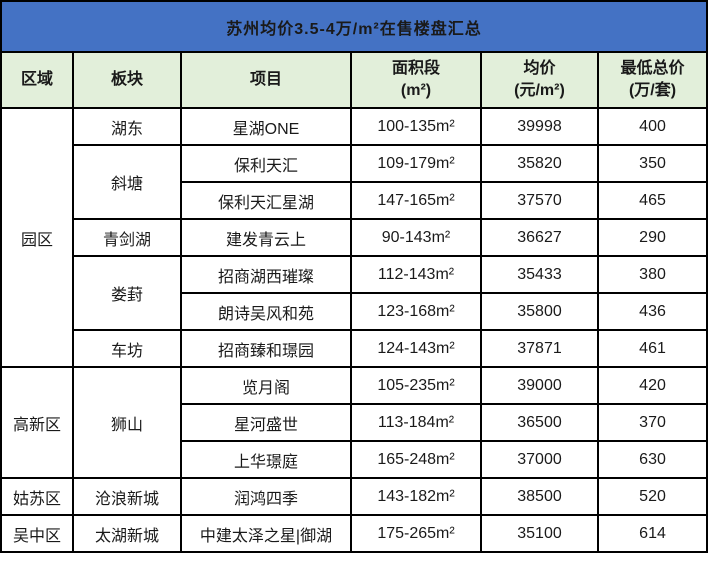 Image resolution: width=712 pixels, height=563 pixels. I want to click on table-row: 星河盛世 113-184m² 36500 370, so click(355, 422).